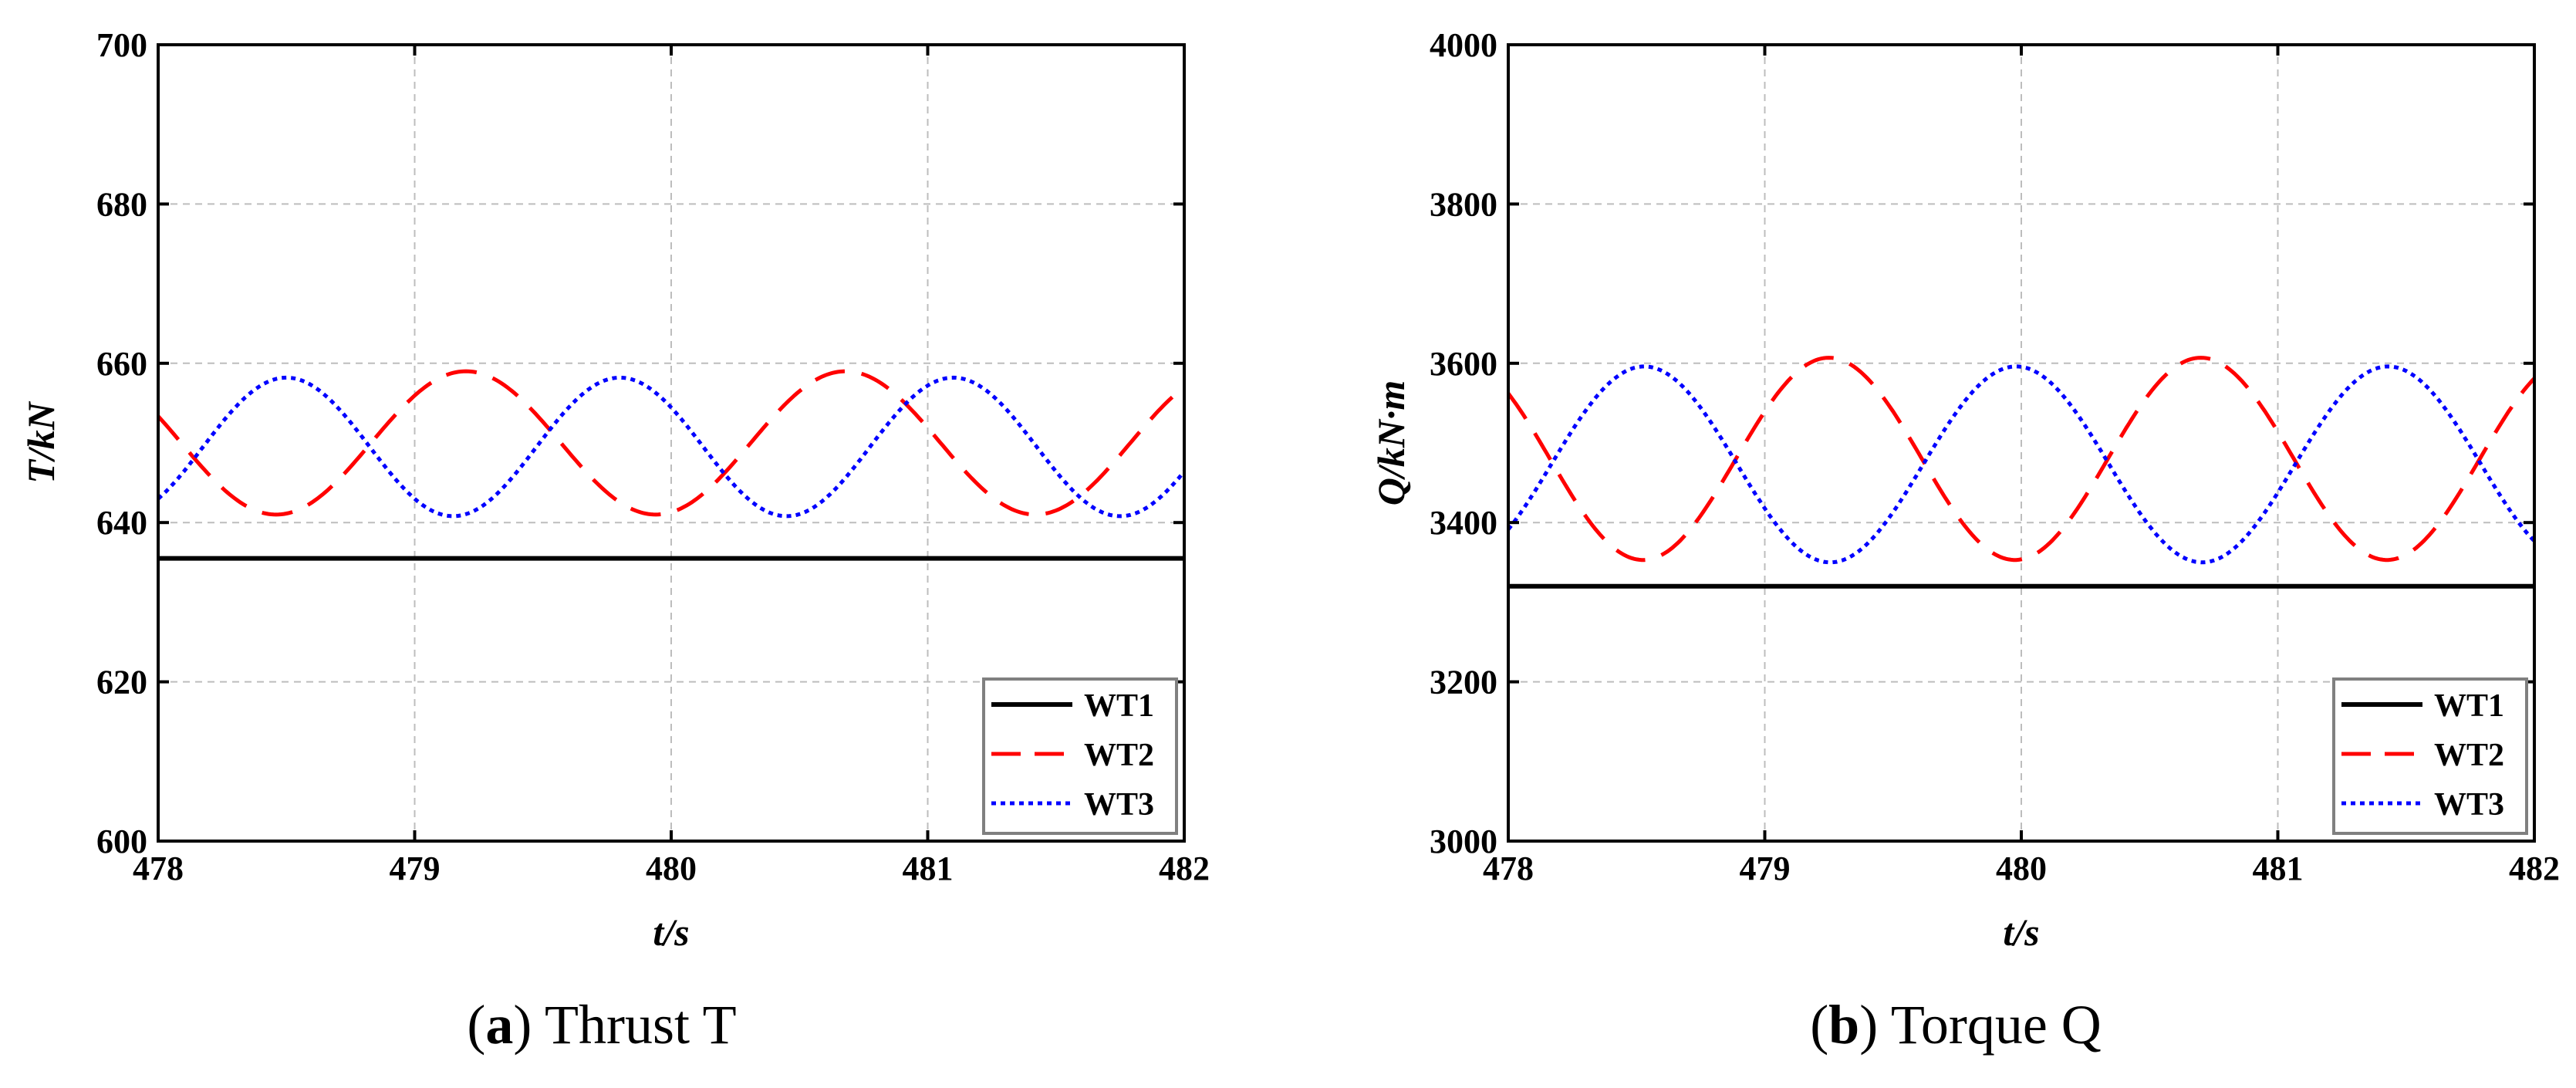 The image size is (2576, 1088). What do you see at coordinates (641, 1025) in the screenshot?
I see `caption-text: Thrust T` at bounding box center [641, 1025].